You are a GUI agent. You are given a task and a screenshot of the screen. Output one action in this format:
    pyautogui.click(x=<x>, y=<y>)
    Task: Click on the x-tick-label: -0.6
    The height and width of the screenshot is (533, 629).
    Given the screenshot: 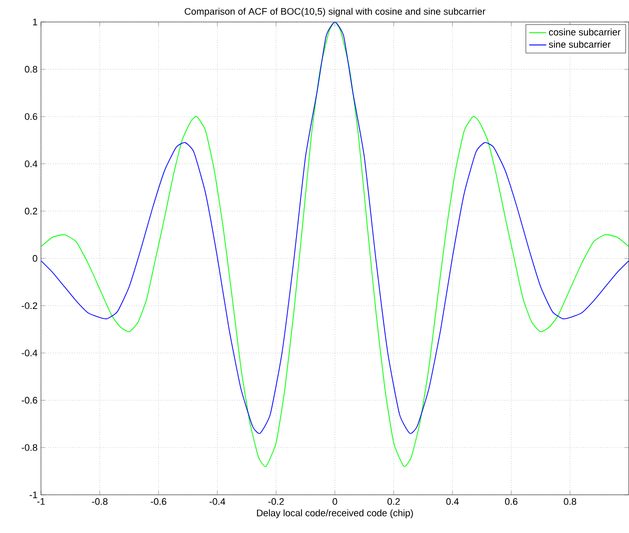 What is the action you would take?
    pyautogui.click(x=158, y=501)
    